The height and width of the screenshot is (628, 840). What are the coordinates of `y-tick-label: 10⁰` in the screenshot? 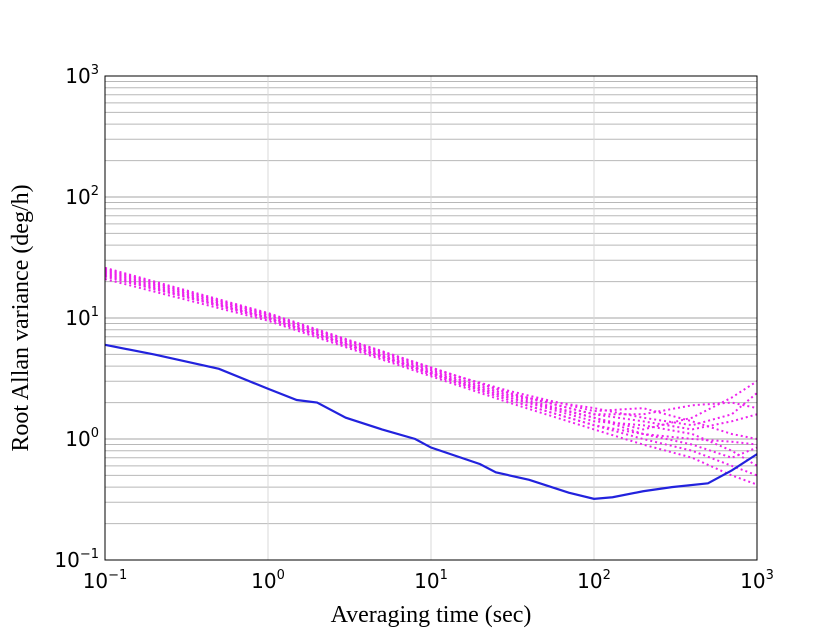 It's located at (82, 438).